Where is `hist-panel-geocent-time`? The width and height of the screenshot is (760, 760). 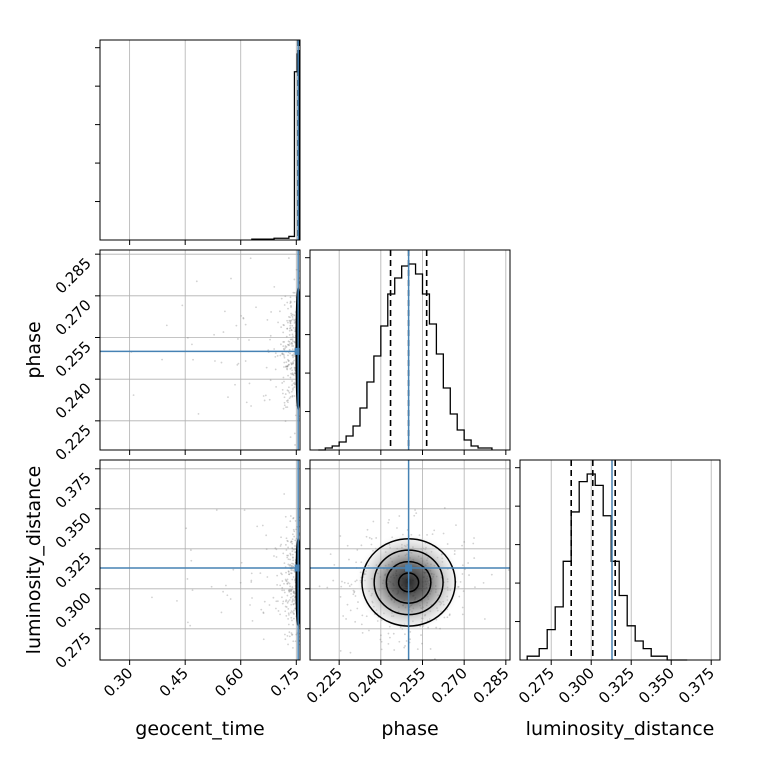 hist-panel-geocent-time is located at coordinates (198, 142).